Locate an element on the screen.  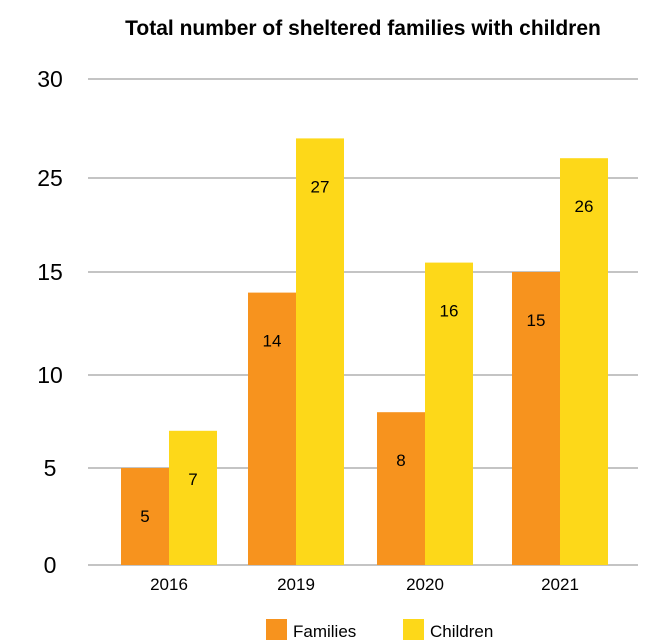
y-tick-label: 5 is located at coordinates (50, 468).